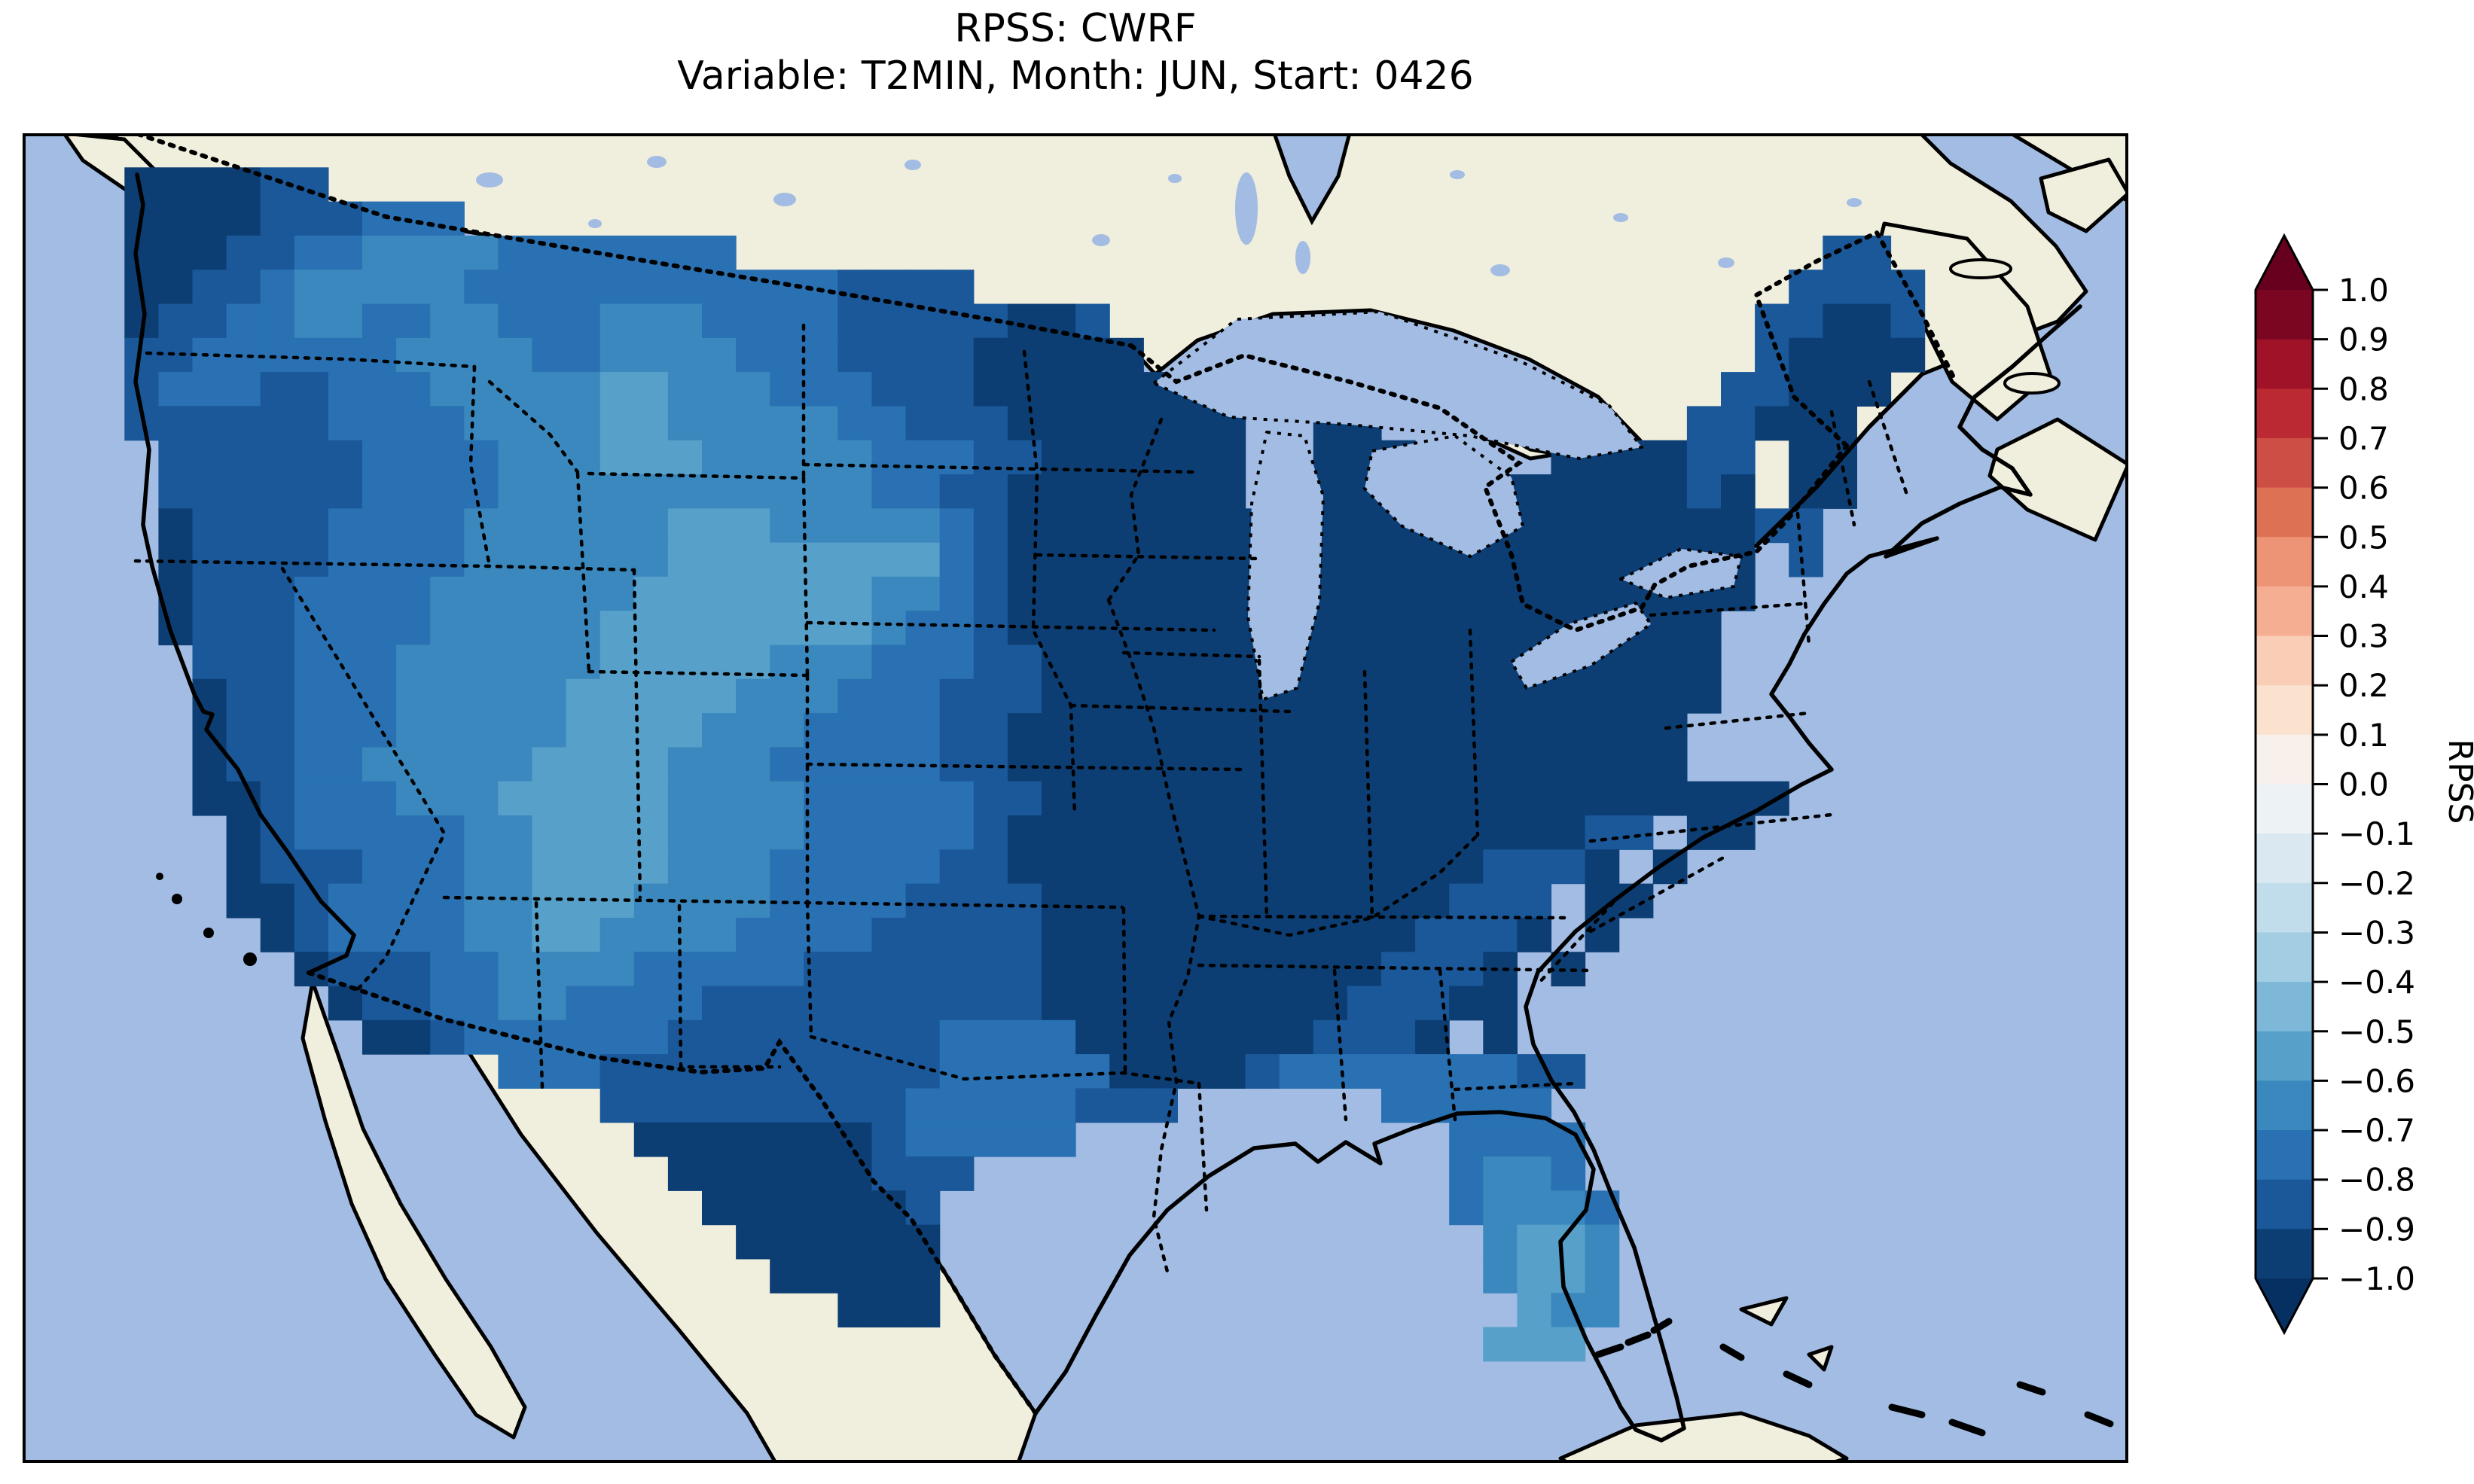 This screenshot has height=1484, width=2474. I want to click on canada-lake, so click(912, 165).